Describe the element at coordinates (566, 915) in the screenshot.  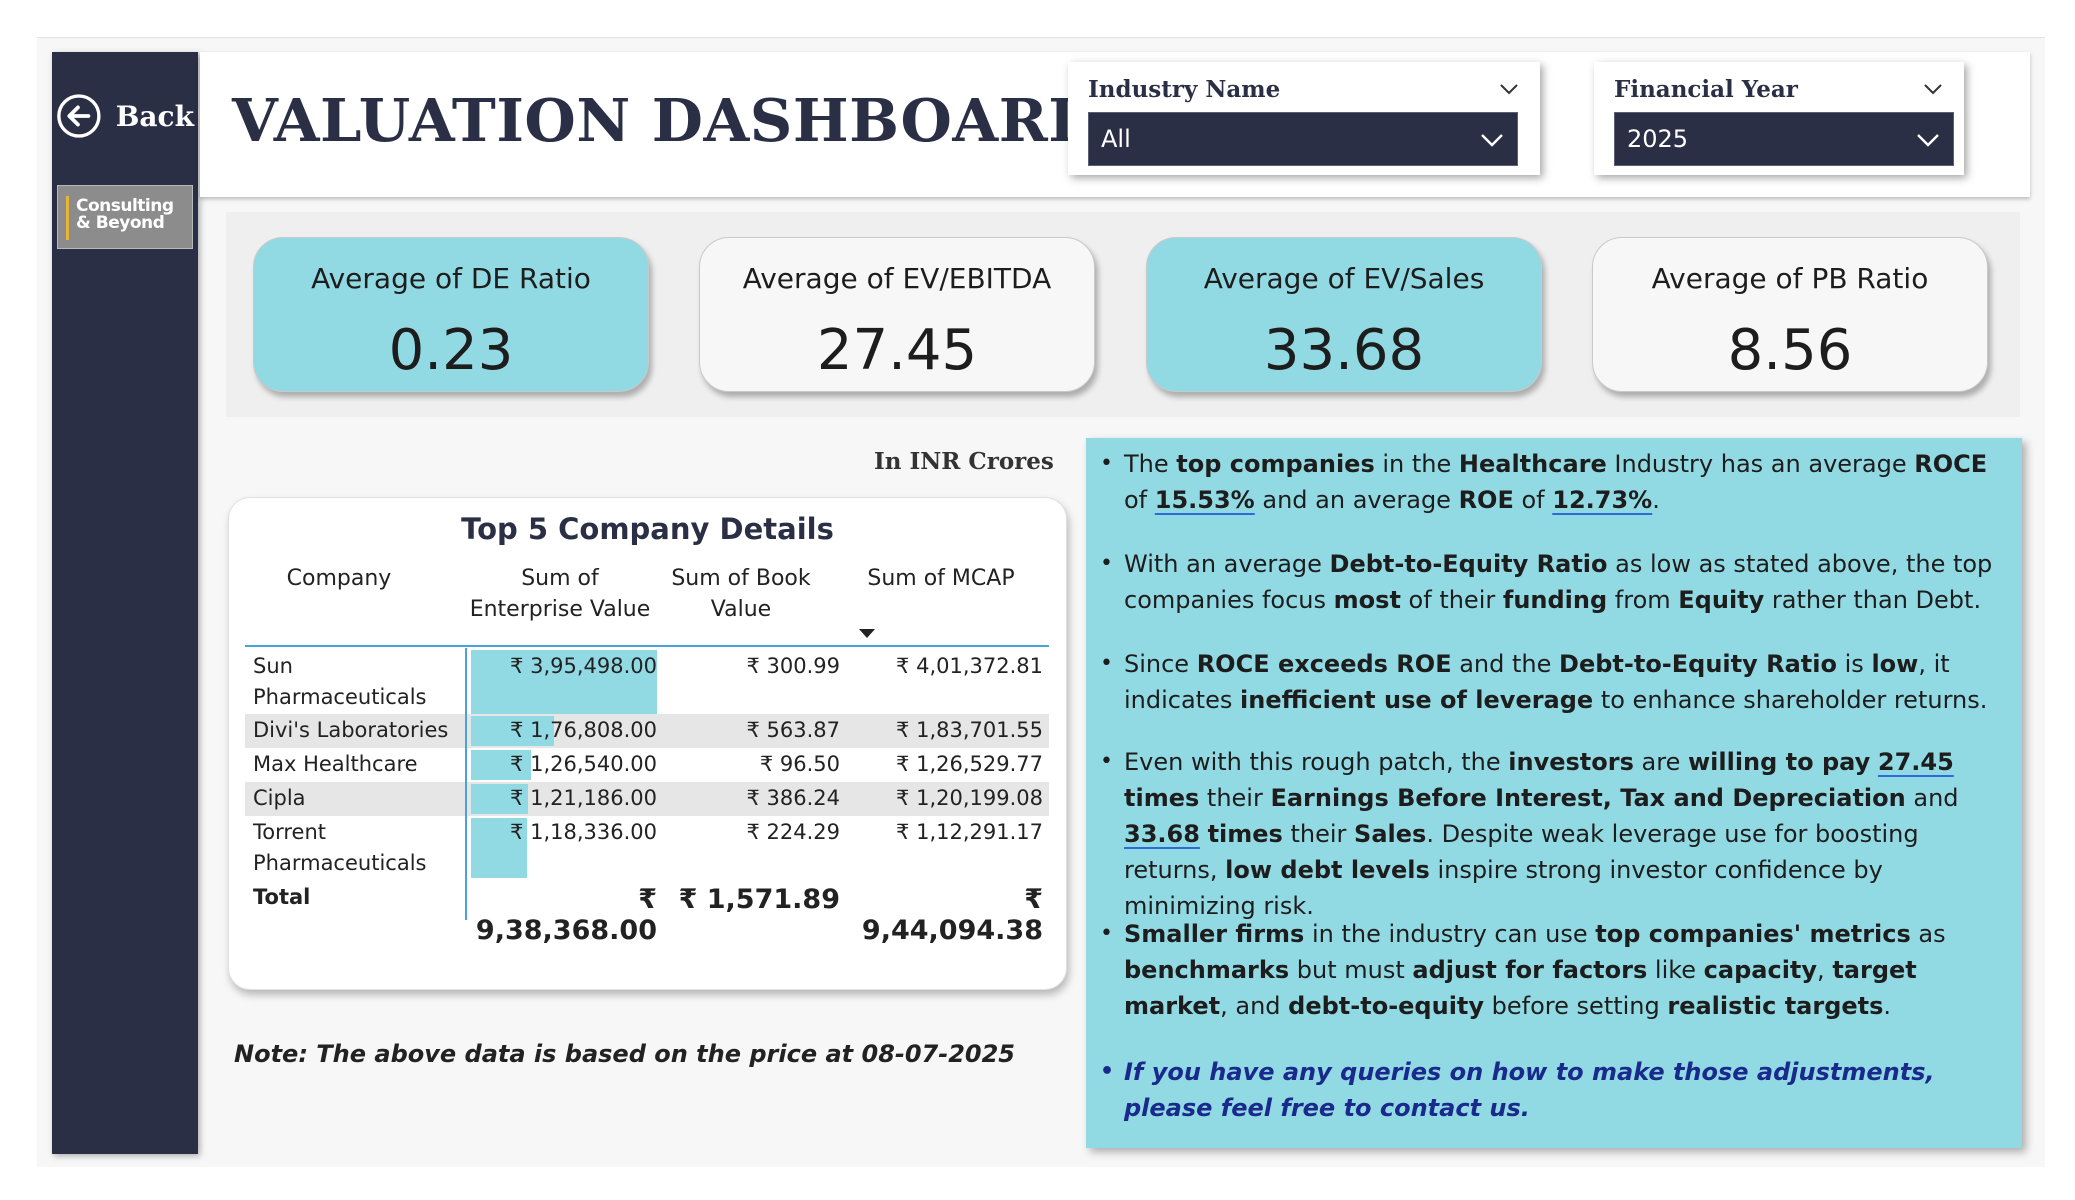
I see `total-enterprise-value: ₹ 9,38,368.00` at that location.